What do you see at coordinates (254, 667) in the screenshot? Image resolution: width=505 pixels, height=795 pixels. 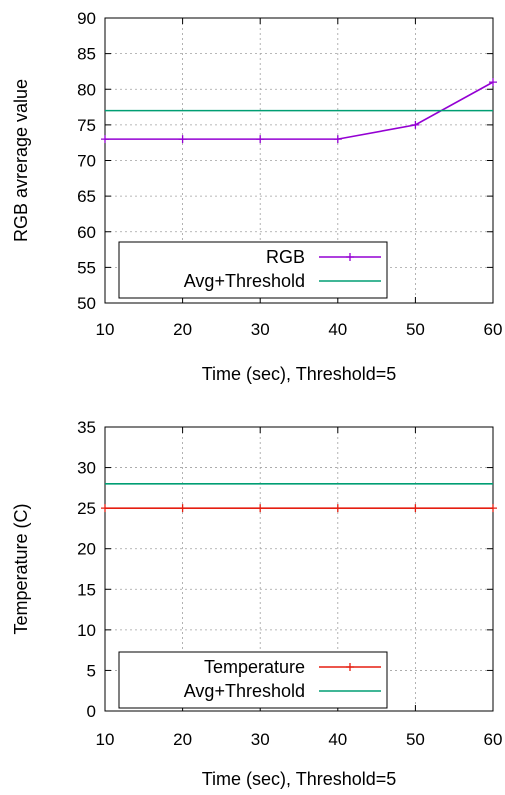 I see `legend-label: Temperature` at bounding box center [254, 667].